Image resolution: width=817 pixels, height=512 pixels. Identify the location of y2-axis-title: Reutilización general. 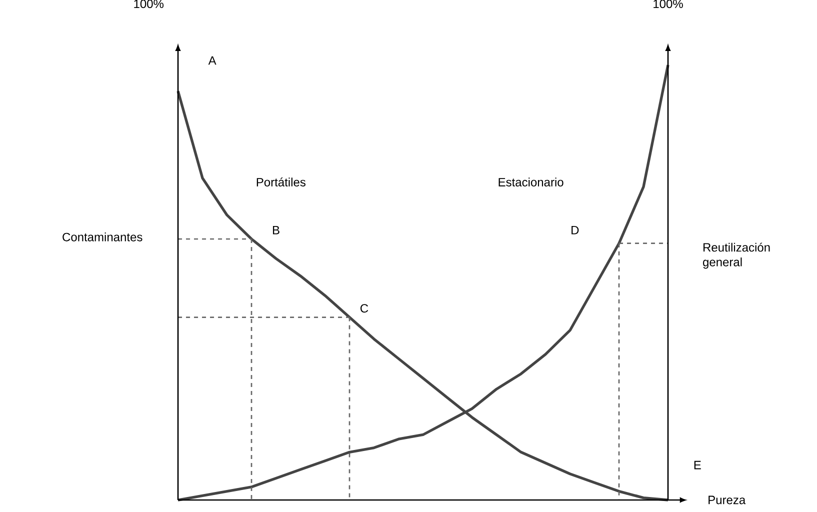
(736, 255).